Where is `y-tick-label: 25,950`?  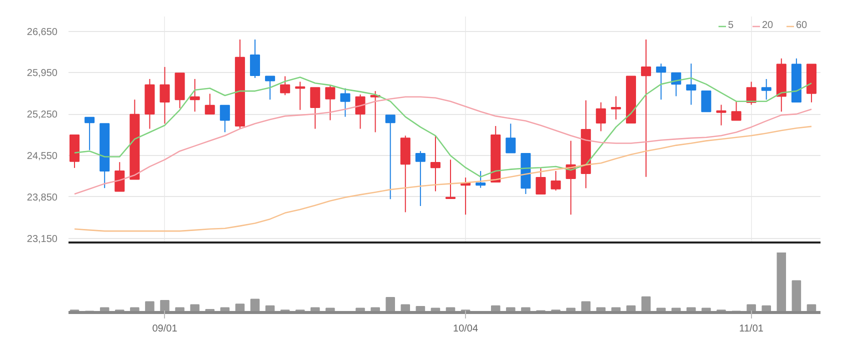 y-tick-label: 25,950 is located at coordinates (42, 74).